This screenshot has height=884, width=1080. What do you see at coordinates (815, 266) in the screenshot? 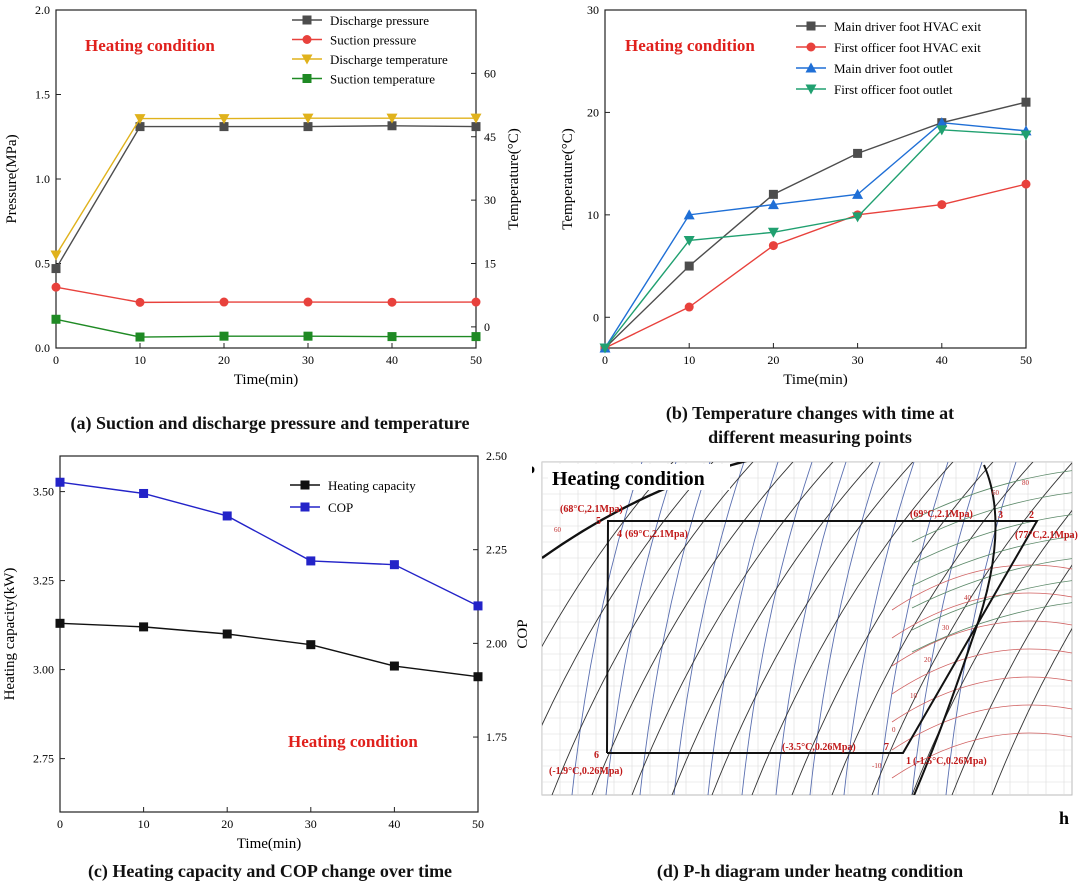
I see `series-line-first-officer-foot-hvac-exit` at bounding box center [815, 266].